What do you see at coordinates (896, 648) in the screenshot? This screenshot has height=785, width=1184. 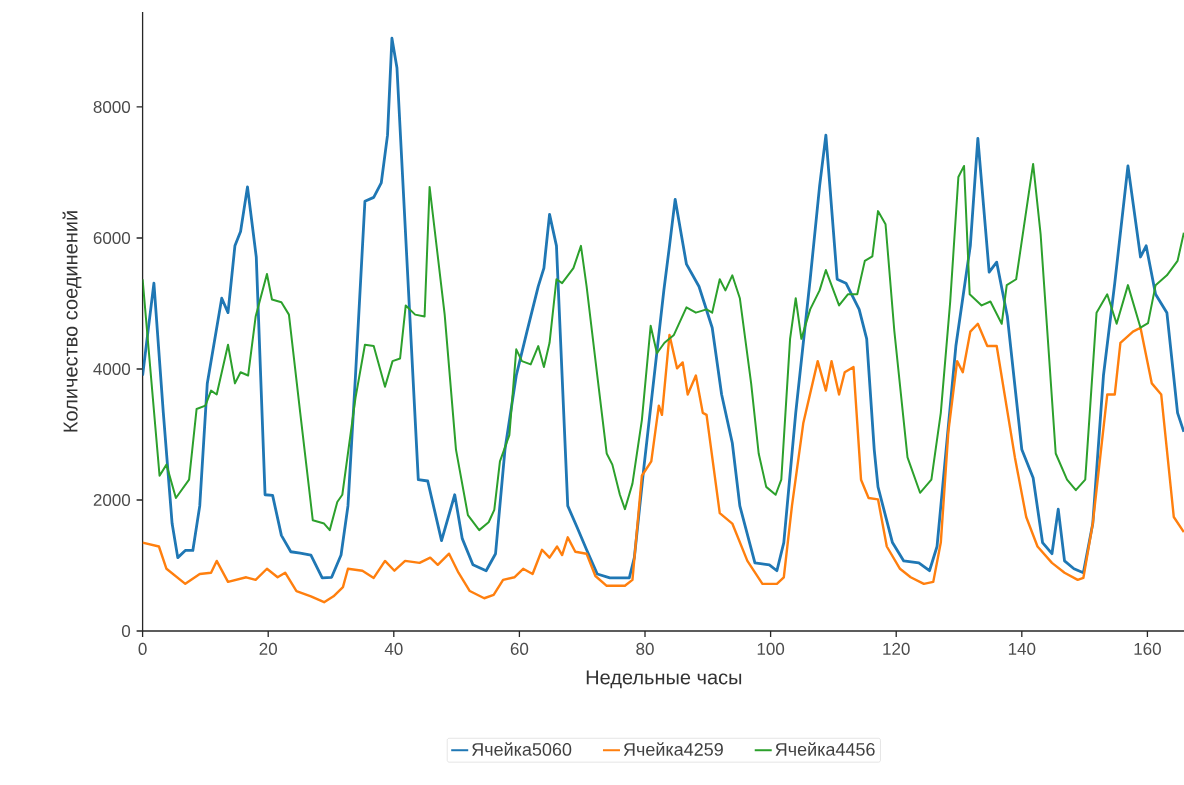 I see `x-tick-label: 120` at bounding box center [896, 648].